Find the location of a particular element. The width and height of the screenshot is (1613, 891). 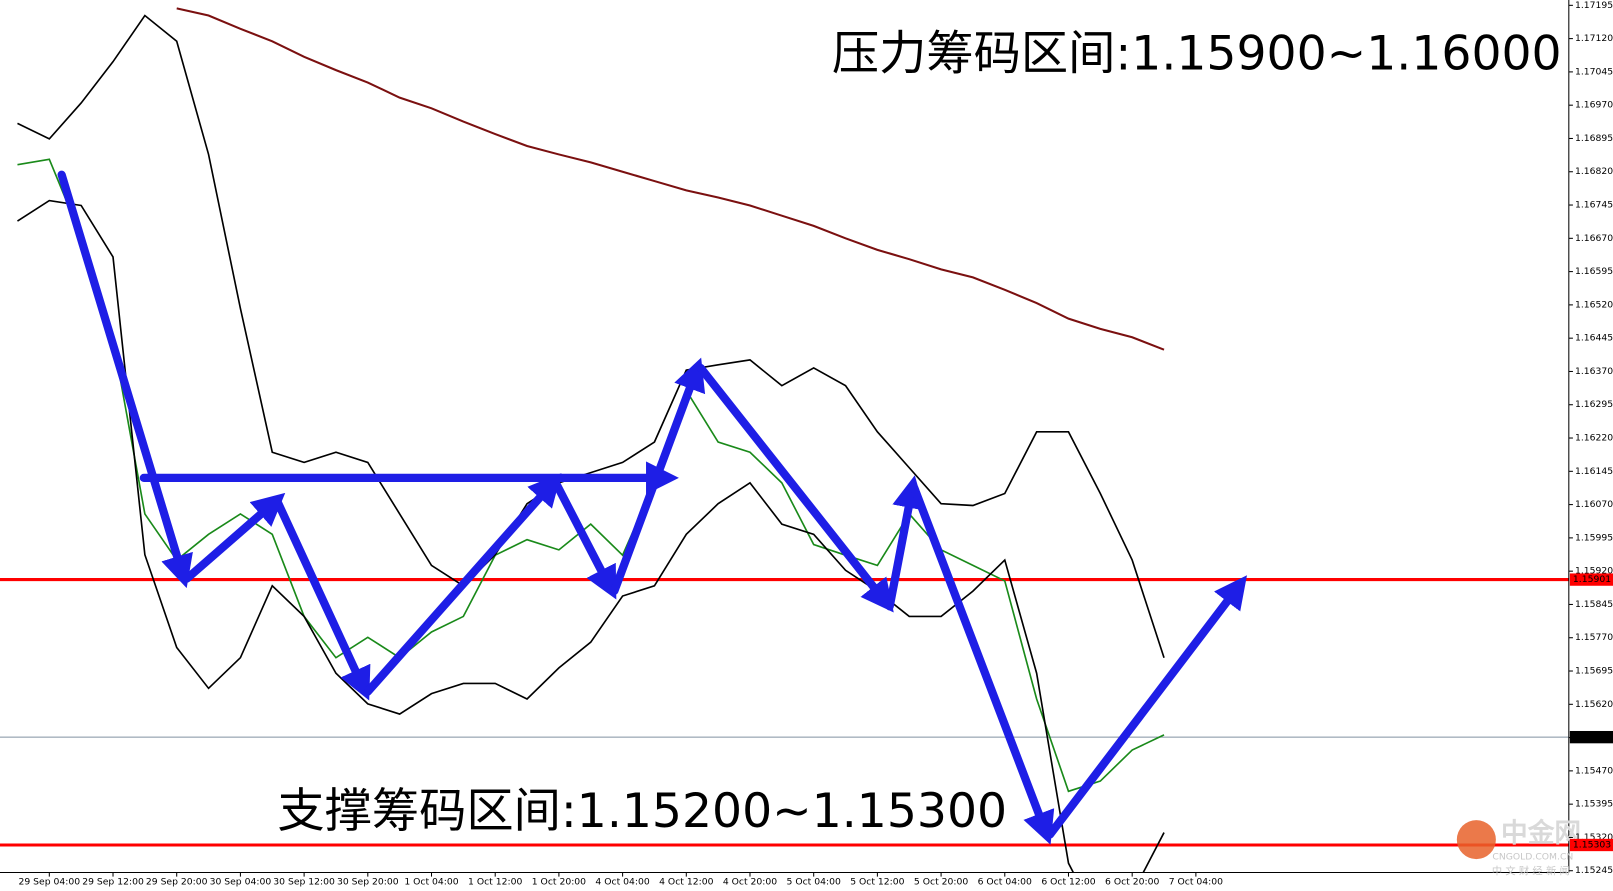

y-tick-label: 1.16145 is located at coordinates (1594, 471).